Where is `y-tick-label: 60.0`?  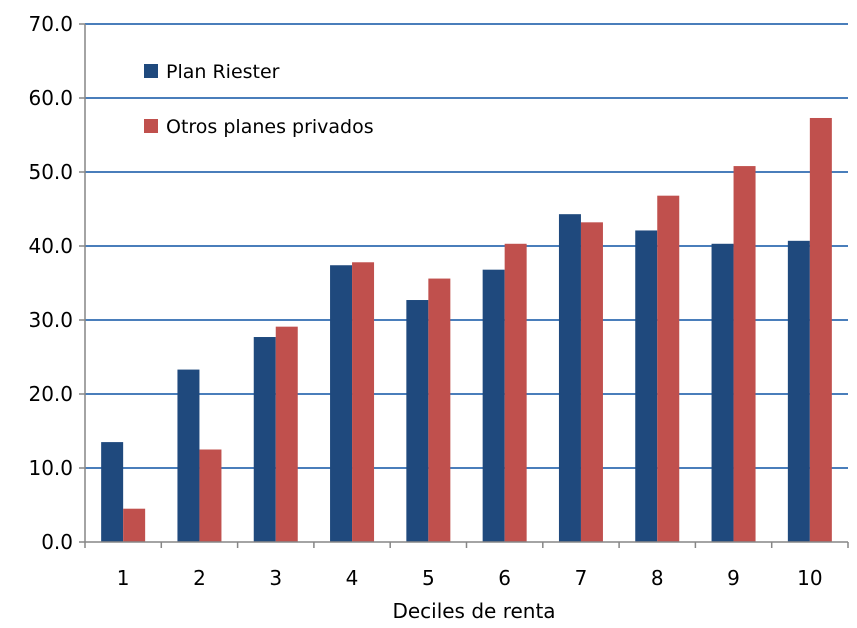
y-tick-label: 60.0 is located at coordinates (50, 98).